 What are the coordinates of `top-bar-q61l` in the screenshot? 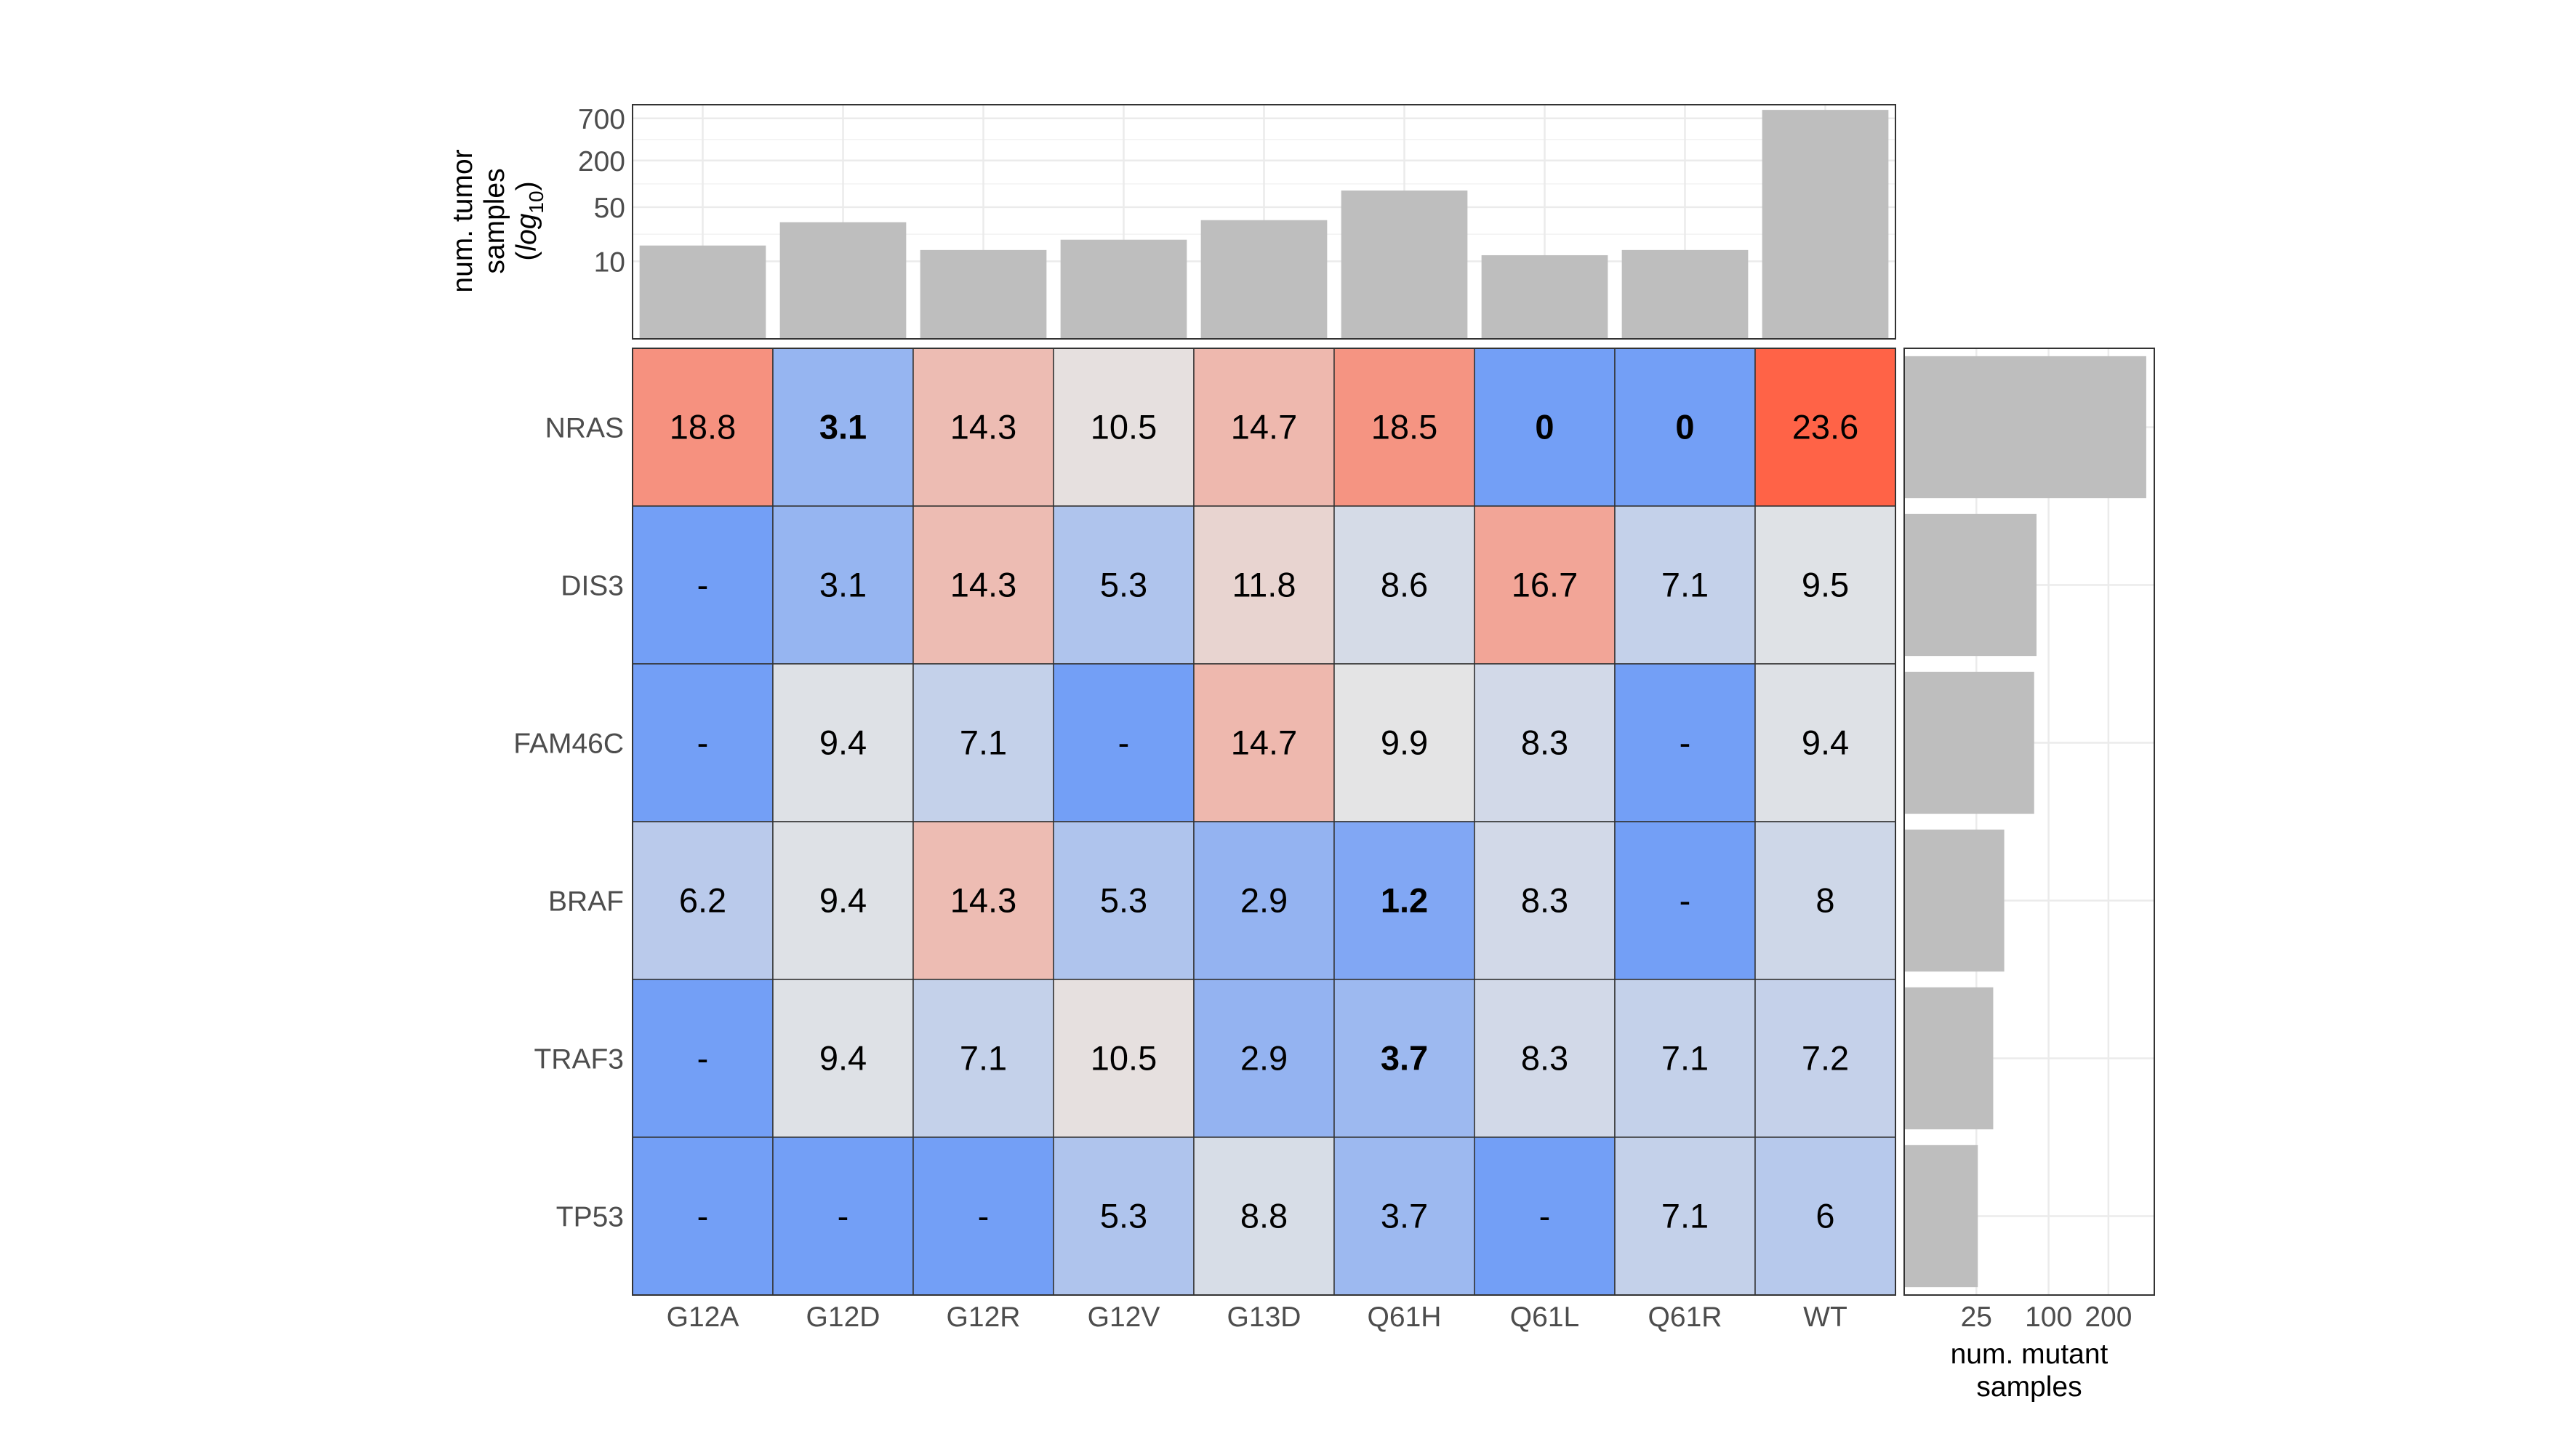 It's located at (1545, 296).